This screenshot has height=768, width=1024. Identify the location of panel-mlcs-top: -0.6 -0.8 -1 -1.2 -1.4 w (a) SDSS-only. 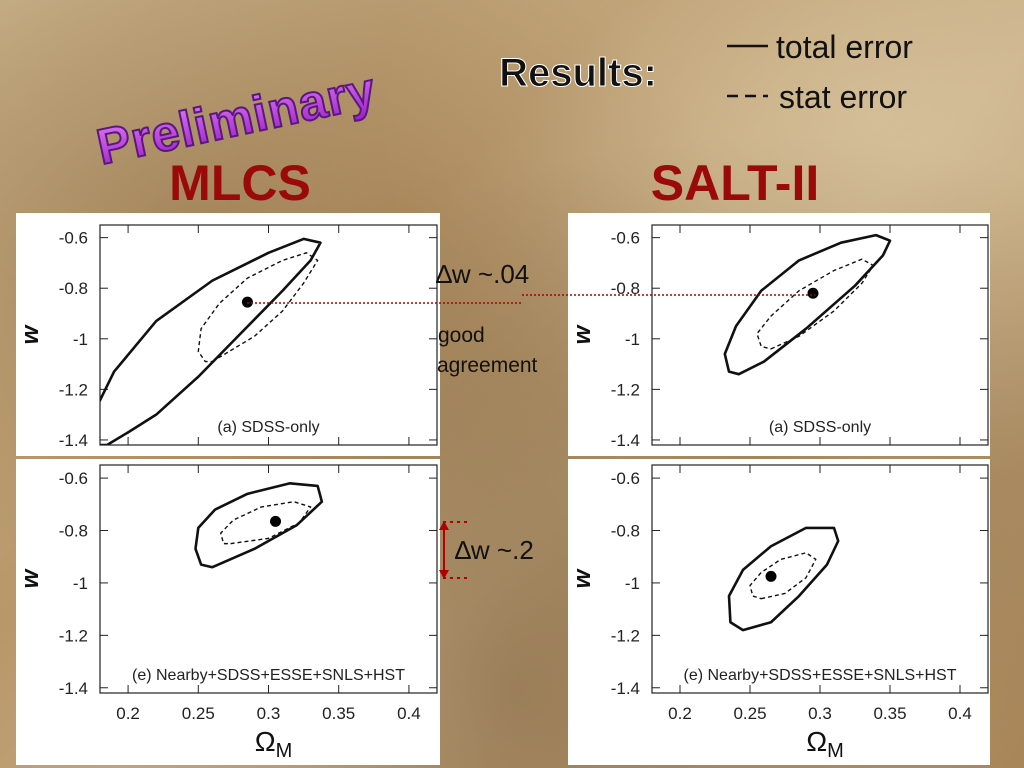
(228, 334).